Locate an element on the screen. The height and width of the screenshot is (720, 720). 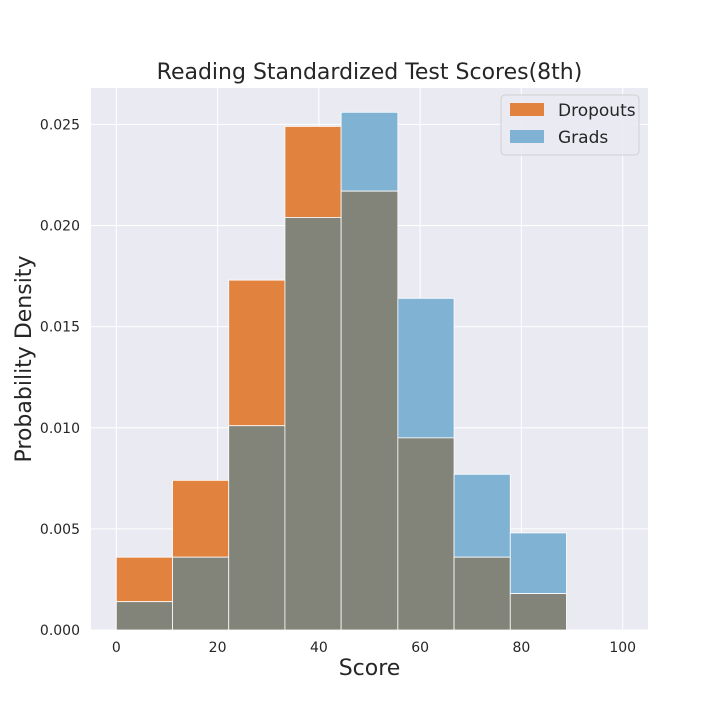
x-axis-ticks: 0 20 40 60 80 100 is located at coordinates (374, 648).